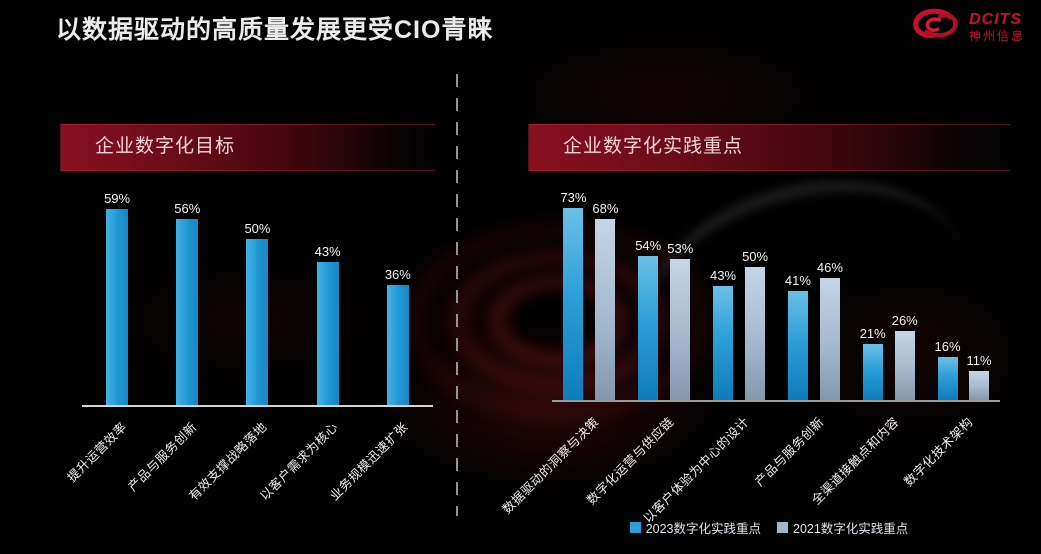  Describe the element at coordinates (904, 320) in the screenshot. I see `value-label: 26%` at that location.